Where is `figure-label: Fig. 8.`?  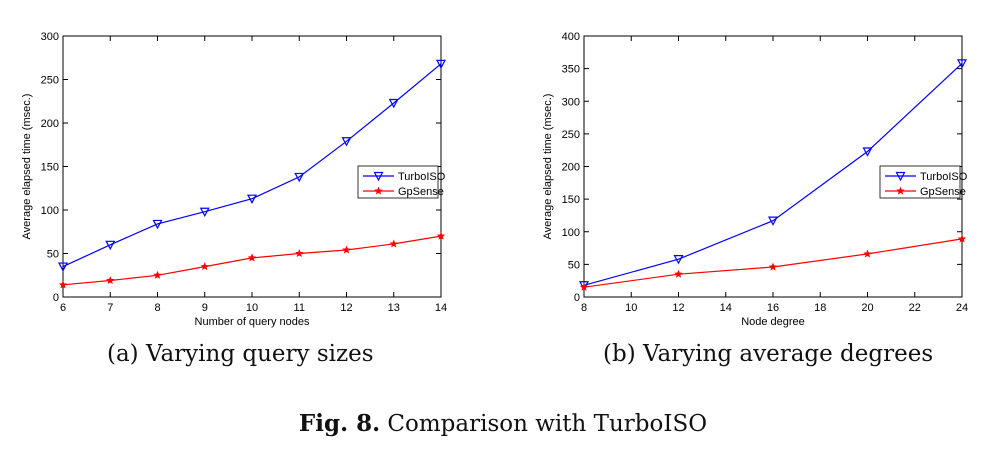 figure-label: Fig. 8. is located at coordinates (339, 423).